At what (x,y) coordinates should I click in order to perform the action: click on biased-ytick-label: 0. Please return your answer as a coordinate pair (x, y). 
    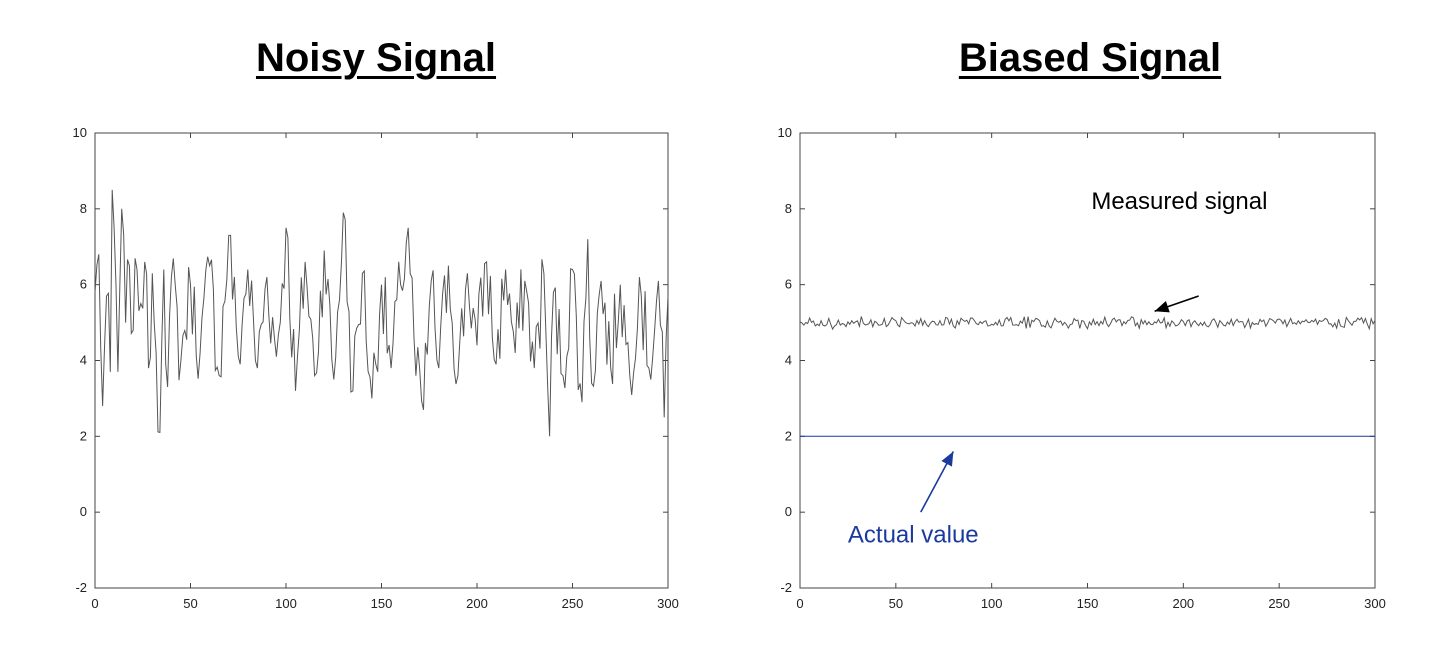
    Looking at the image, I should click on (788, 511).